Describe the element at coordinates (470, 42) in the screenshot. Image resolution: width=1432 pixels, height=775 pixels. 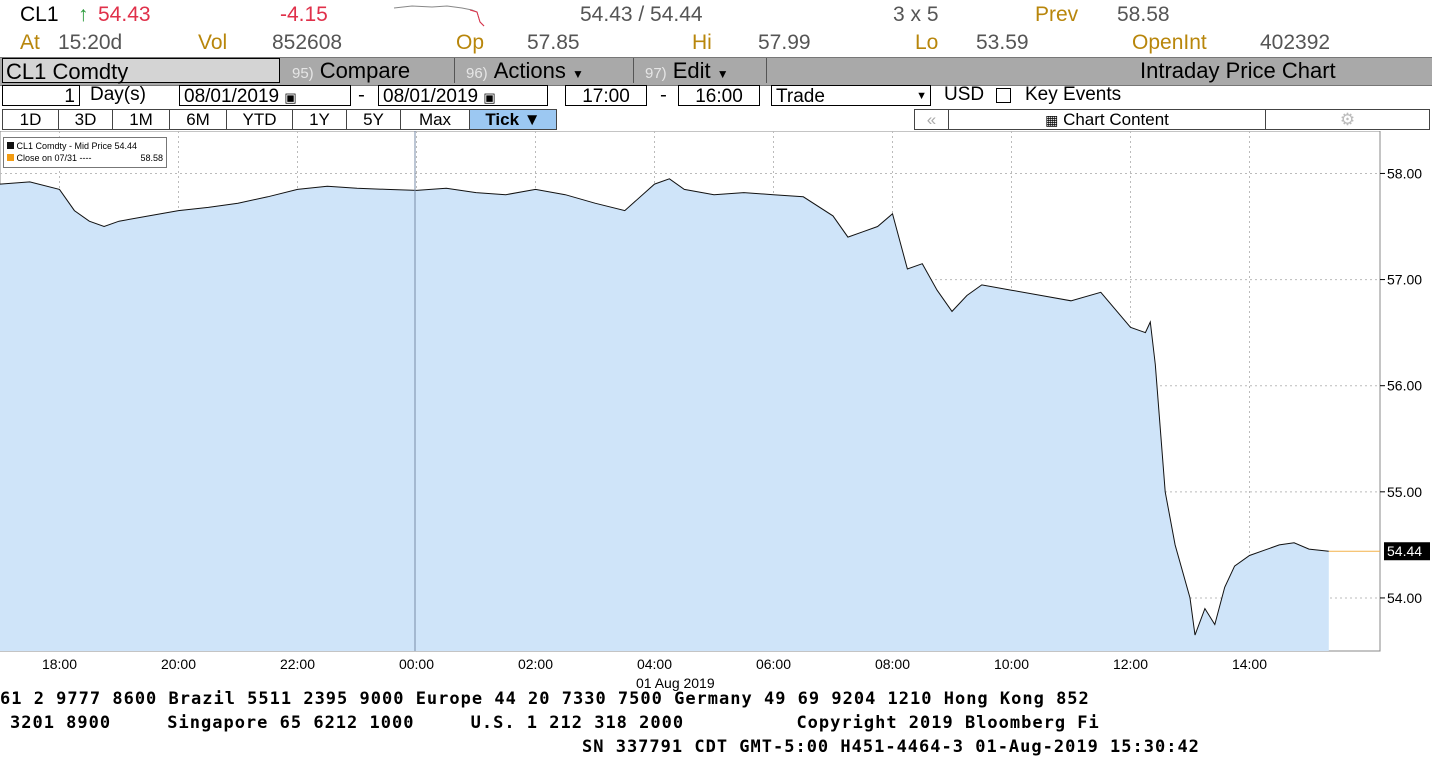
I see `open-label: Op` at that location.